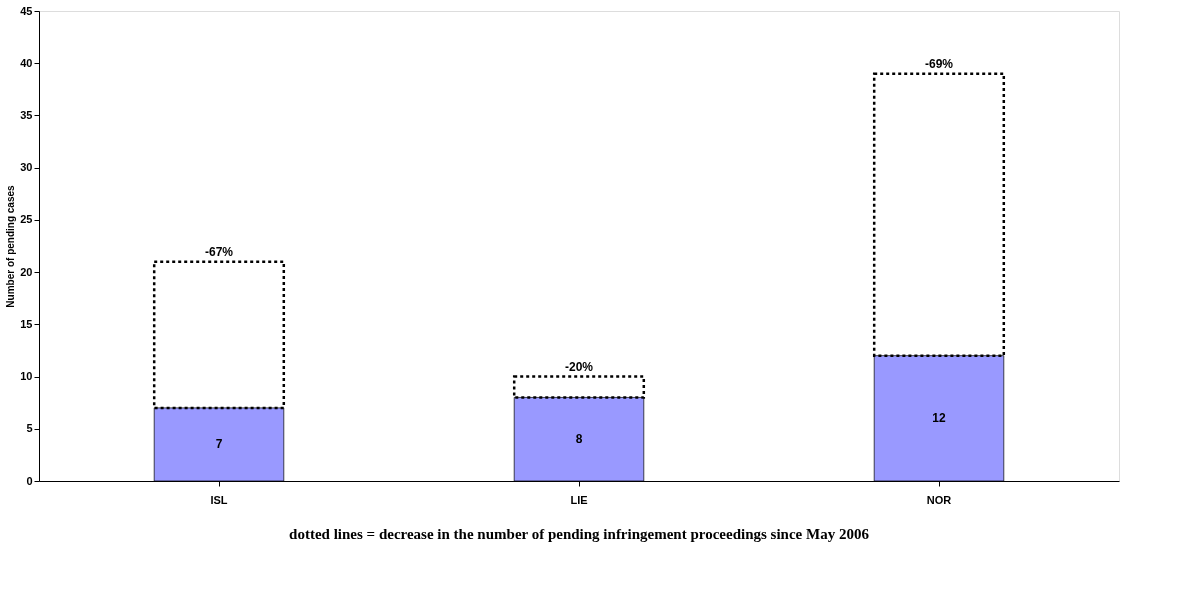 Image resolution: width=1190 pixels, height=610 pixels. I want to click on y-tick-label: 10, so click(26, 376).